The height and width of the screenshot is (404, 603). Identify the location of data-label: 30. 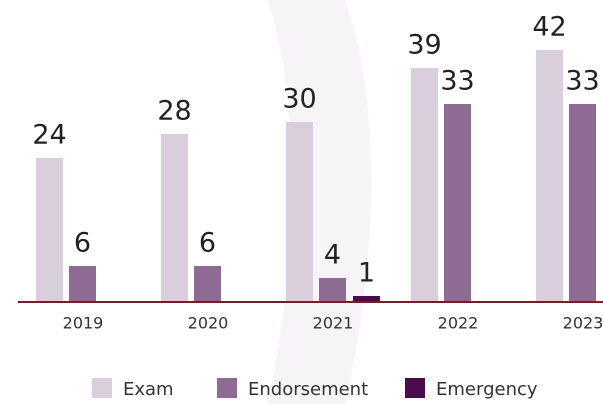
(299, 99).